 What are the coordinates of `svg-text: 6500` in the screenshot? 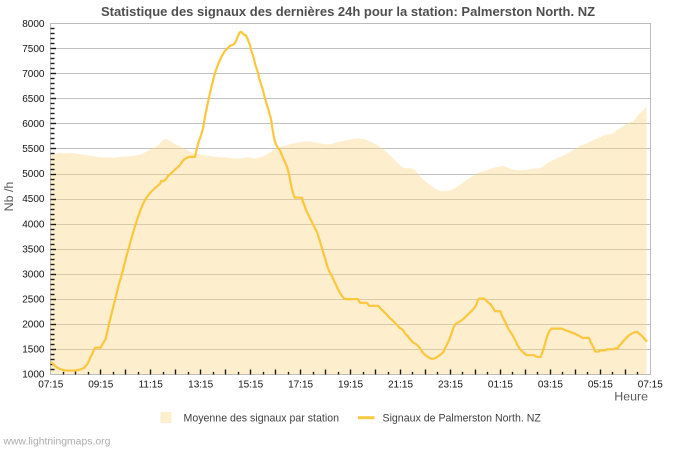 It's located at (33, 99).